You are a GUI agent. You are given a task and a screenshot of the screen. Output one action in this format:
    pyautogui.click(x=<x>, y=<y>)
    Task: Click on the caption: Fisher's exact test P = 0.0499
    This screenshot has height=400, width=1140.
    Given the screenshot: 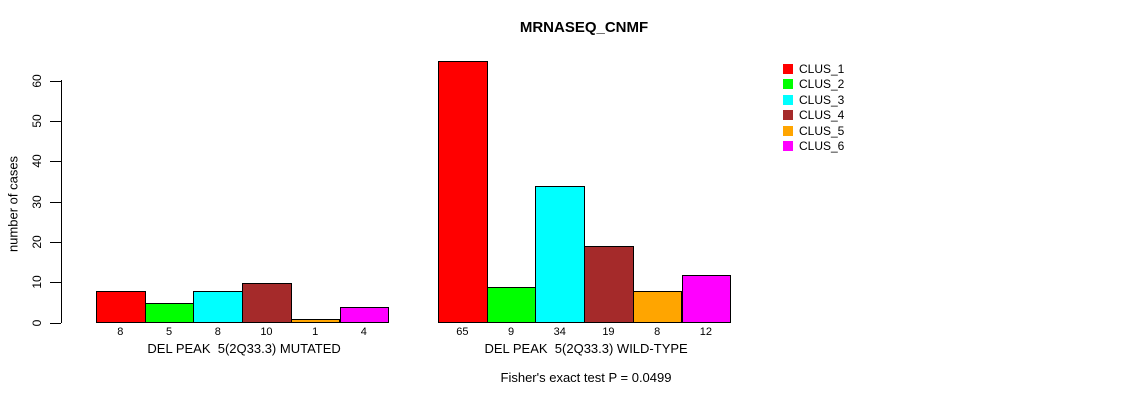 What is the action you would take?
    pyautogui.click(x=586, y=377)
    